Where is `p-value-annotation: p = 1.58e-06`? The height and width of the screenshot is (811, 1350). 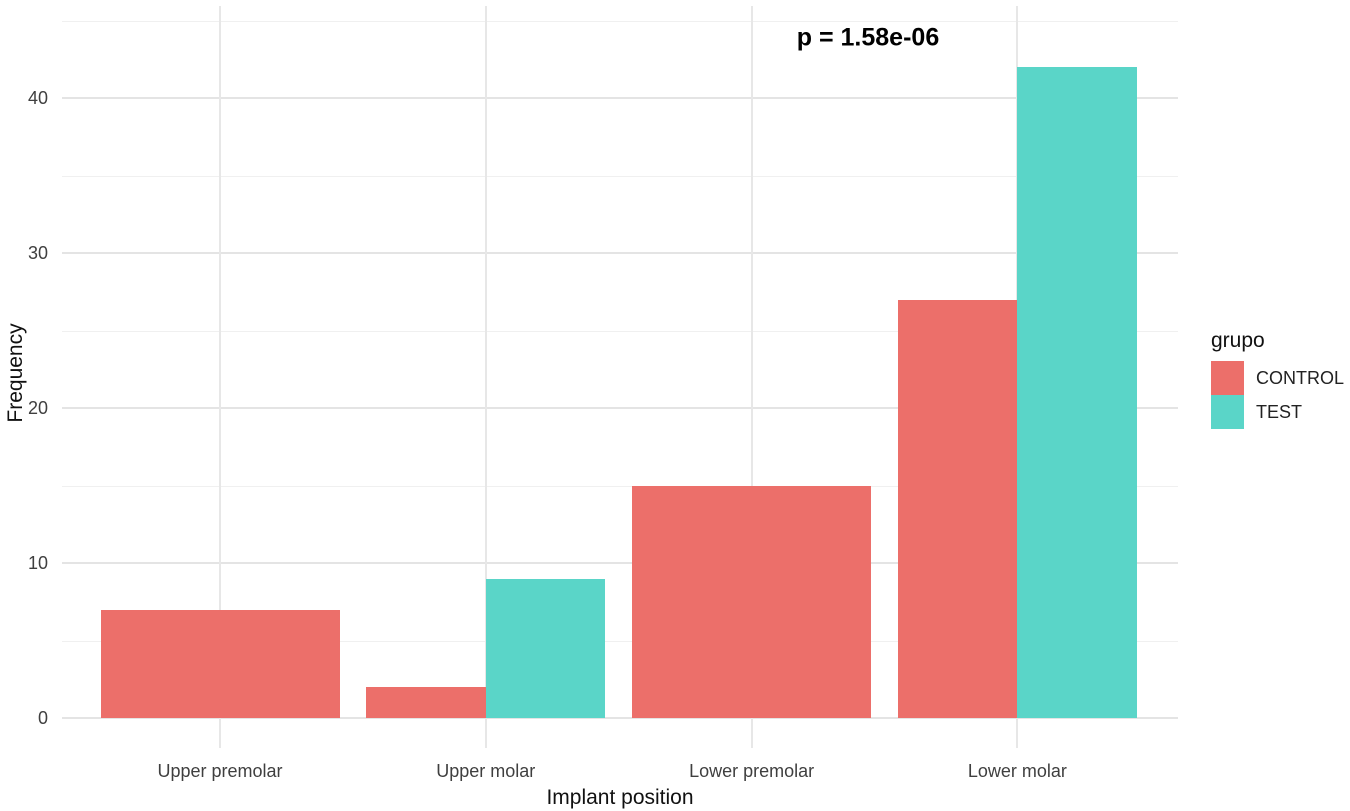
p-value-annotation: p = 1.58e-06 is located at coordinates (868, 37).